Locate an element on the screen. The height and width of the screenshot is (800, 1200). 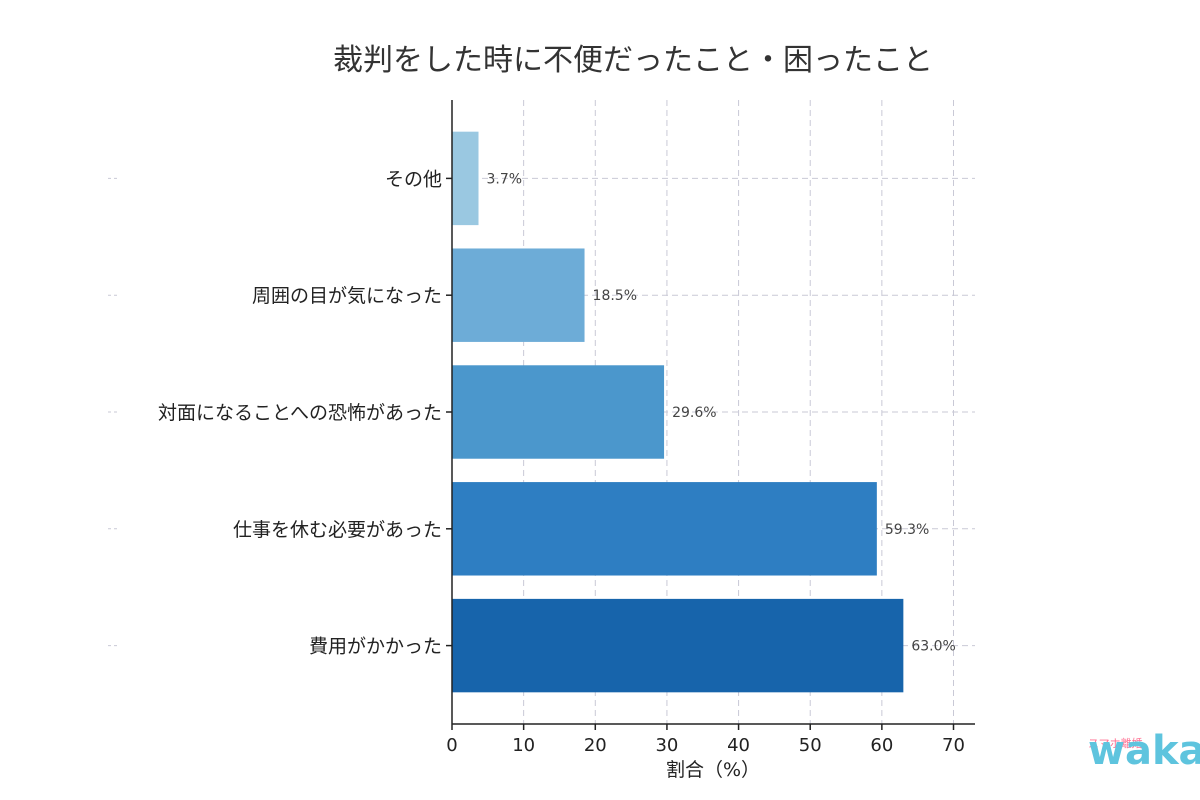
watermark-small-text: スマホ離婚 is located at coordinates (1115, 743).